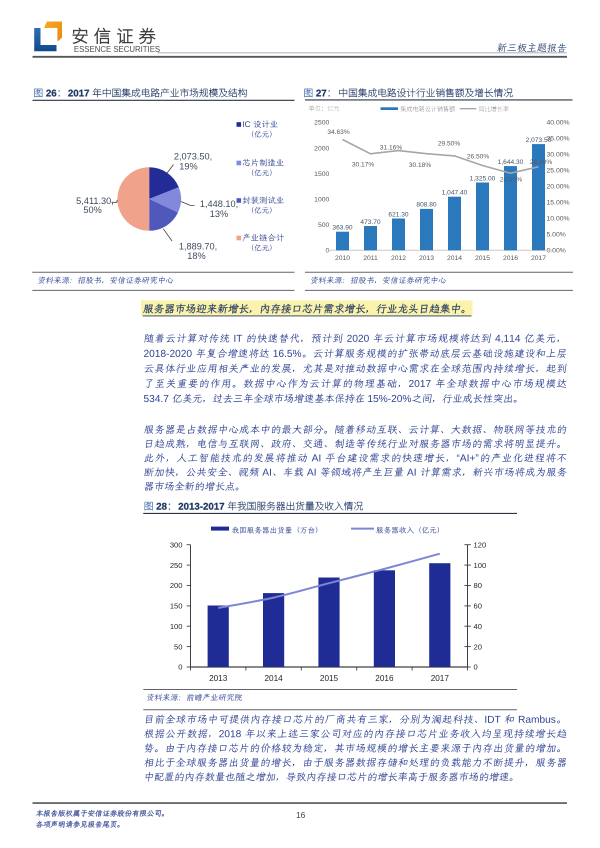 Image resolution: width=600 pixels, height=848 pixels. I want to click on svg-text: 13%, so click(219, 214).